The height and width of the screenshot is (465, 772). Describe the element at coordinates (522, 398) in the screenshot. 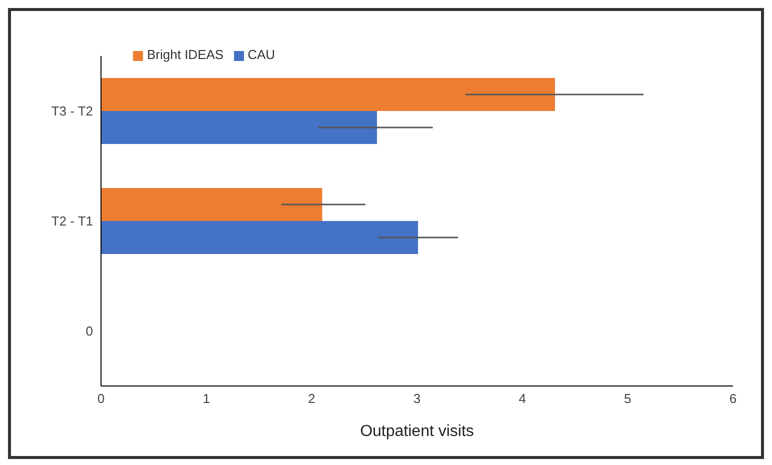

I see `x-tick-label: 4` at that location.